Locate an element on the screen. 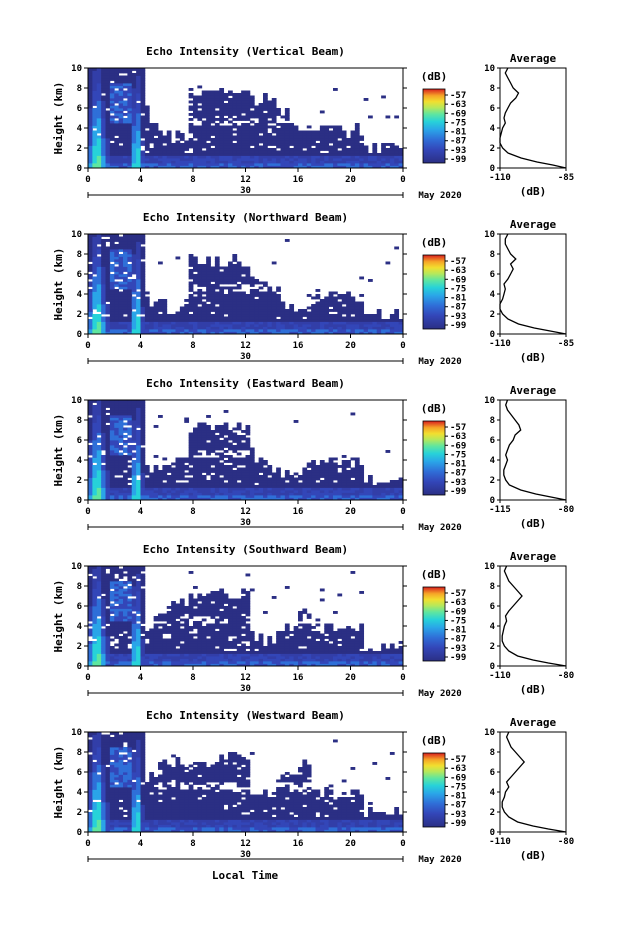 The width and height of the screenshot is (620, 929). y-axis-label: Height (km) is located at coordinates (58, 450).